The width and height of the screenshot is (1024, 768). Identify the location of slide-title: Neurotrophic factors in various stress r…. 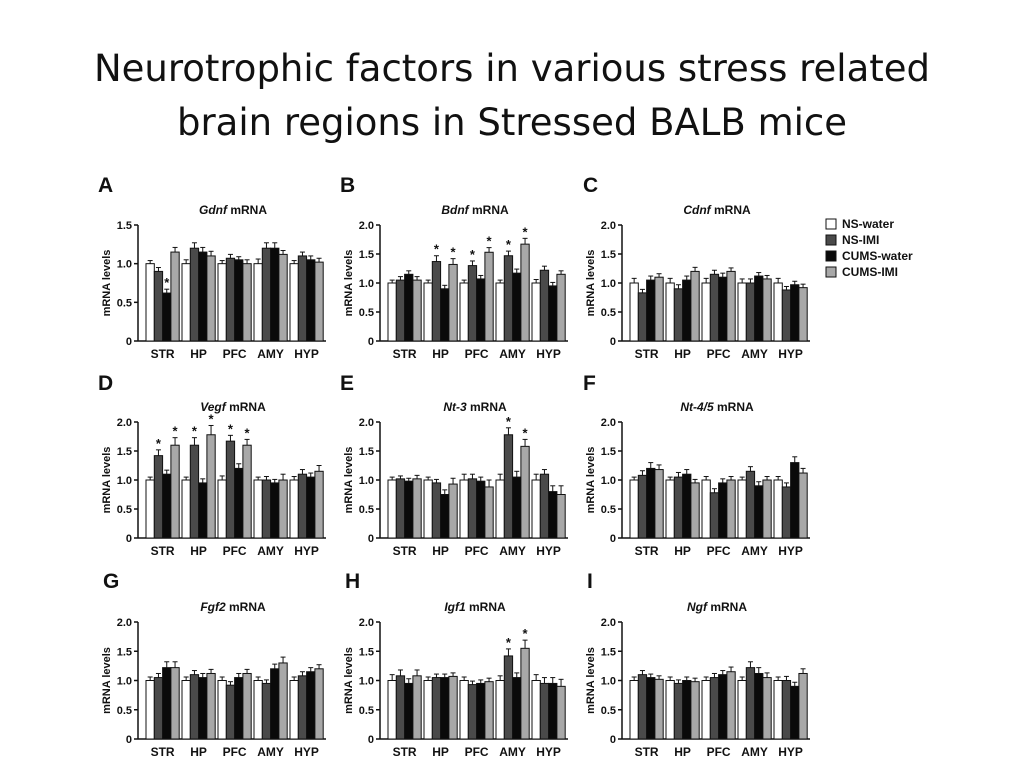
(512, 96).